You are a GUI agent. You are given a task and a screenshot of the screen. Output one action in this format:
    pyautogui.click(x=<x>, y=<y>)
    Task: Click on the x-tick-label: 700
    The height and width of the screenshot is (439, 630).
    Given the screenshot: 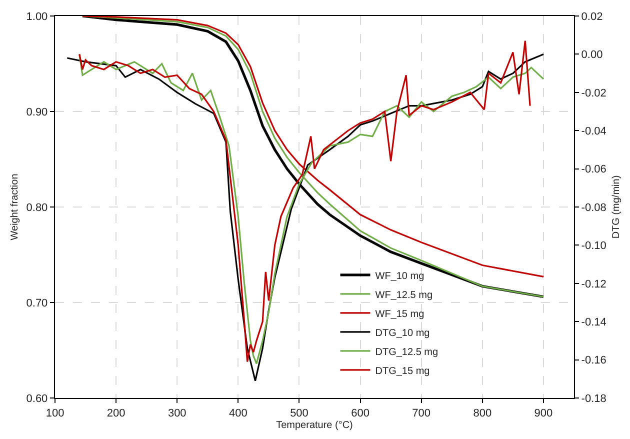 What is the action you would take?
    pyautogui.click(x=421, y=413)
    